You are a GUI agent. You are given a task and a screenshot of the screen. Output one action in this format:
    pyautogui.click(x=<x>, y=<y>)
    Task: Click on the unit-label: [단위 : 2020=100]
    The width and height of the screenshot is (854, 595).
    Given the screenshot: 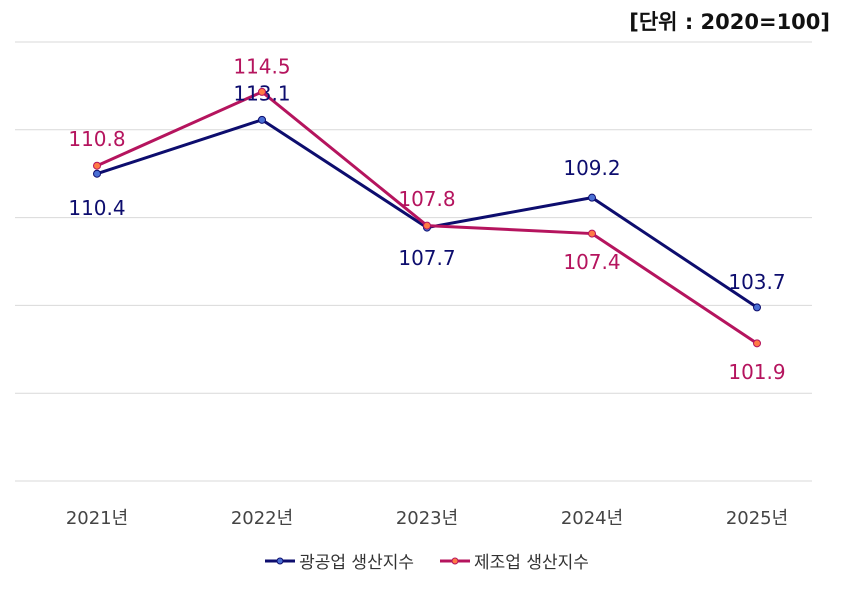 What is the action you would take?
    pyautogui.click(x=729, y=22)
    